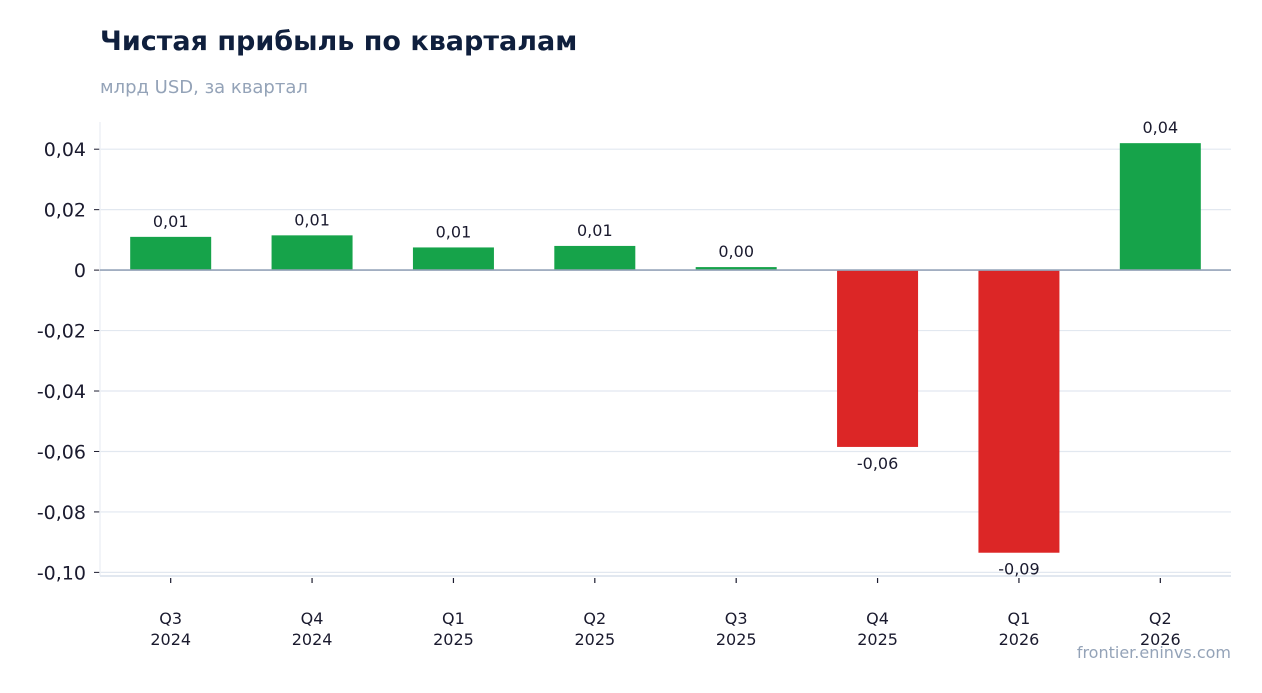  I want to click on data-label: 0,00, so click(736, 251).